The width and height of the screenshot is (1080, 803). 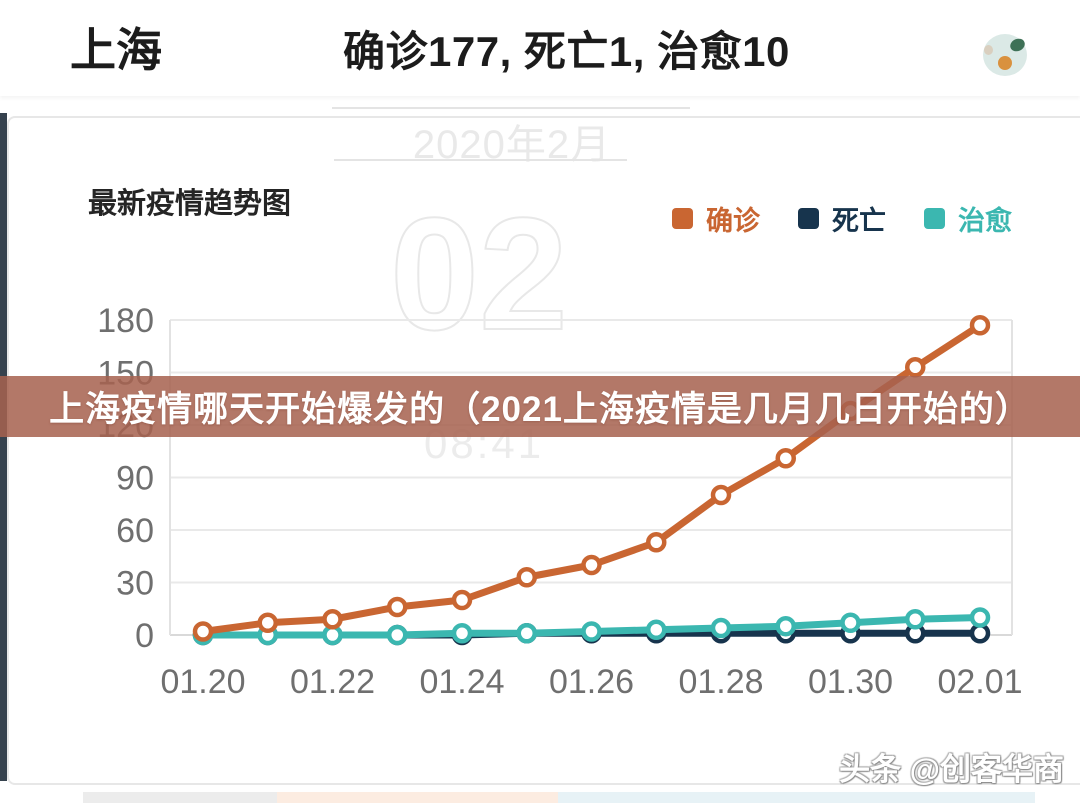 What do you see at coordinates (180, 797) in the screenshot?
I see `bottom-strip-gray` at bounding box center [180, 797].